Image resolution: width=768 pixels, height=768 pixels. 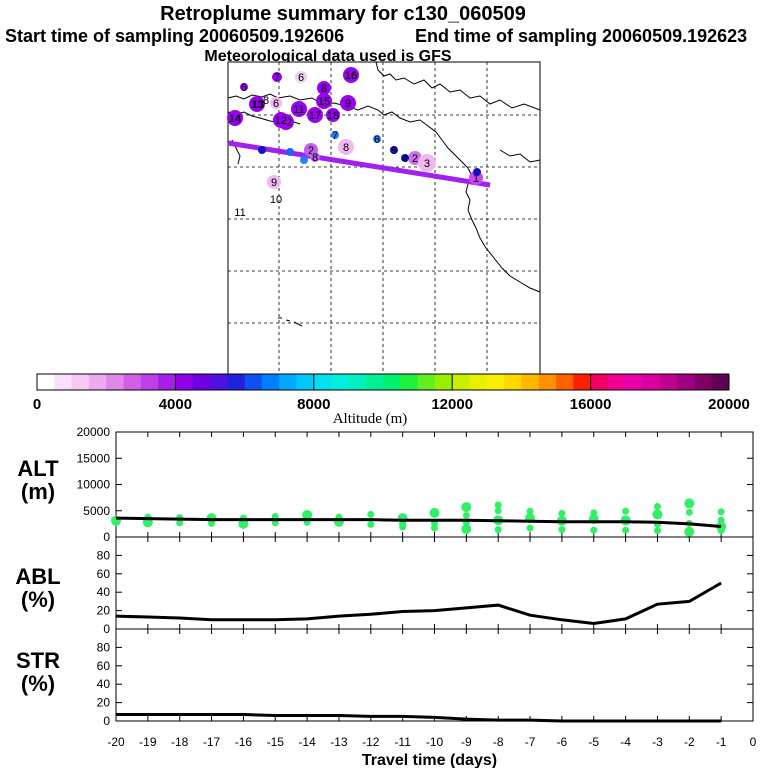 I want to click on y-tick-label: 20, so click(x=104, y=611).